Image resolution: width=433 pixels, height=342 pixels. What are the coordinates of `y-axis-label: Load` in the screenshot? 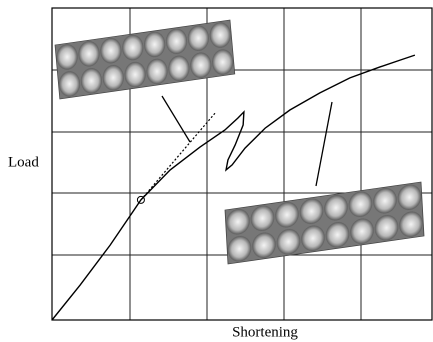 It's located at (23, 162).